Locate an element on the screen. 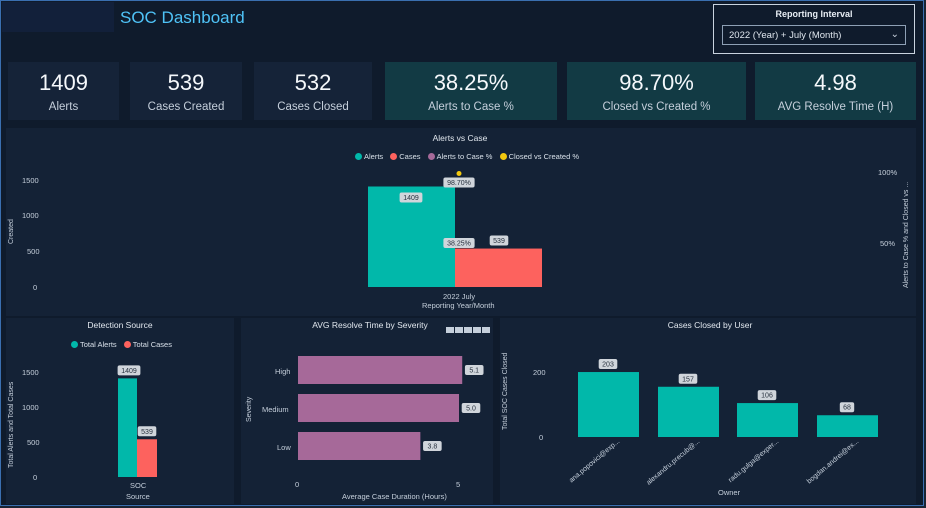  data-label-alerts-bg is located at coordinates (411, 197).